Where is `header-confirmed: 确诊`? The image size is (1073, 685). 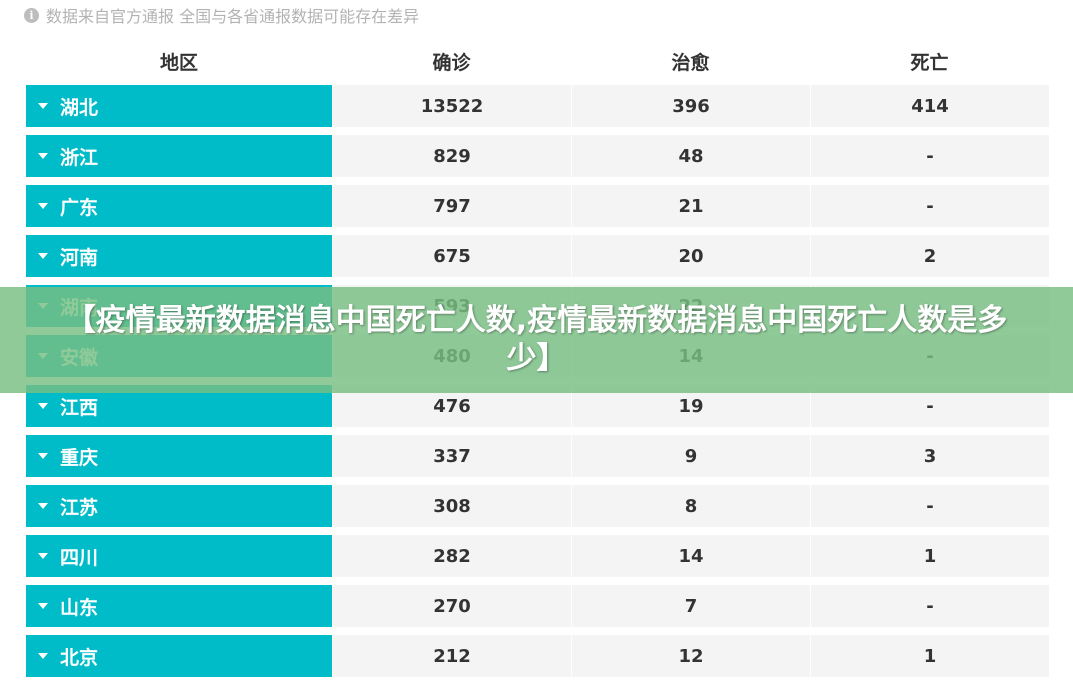 header-confirmed: 确诊 is located at coordinates (451, 62).